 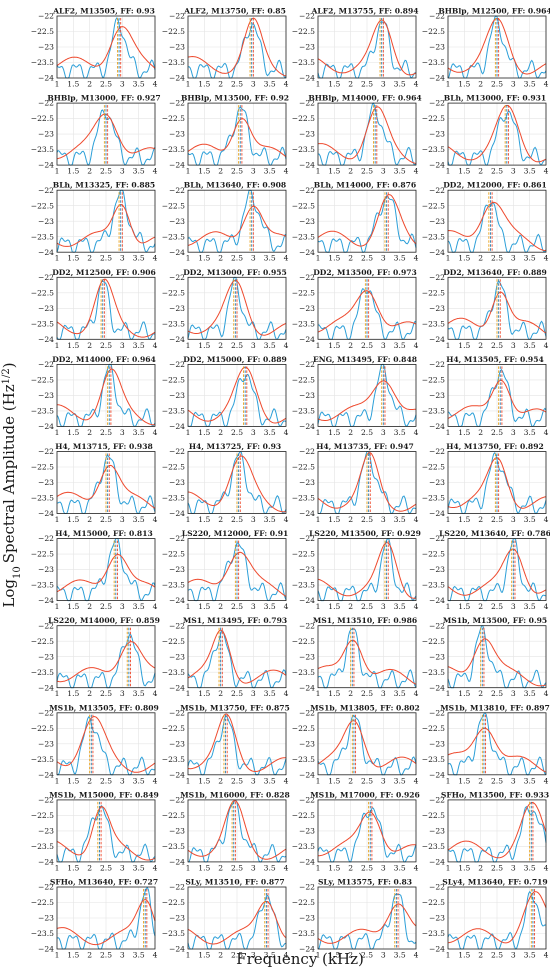 What do you see at coordinates (235, 533) in the screenshot?
I see `subplot-title: LS220, M12000, FF: 0.91` at bounding box center [235, 533].